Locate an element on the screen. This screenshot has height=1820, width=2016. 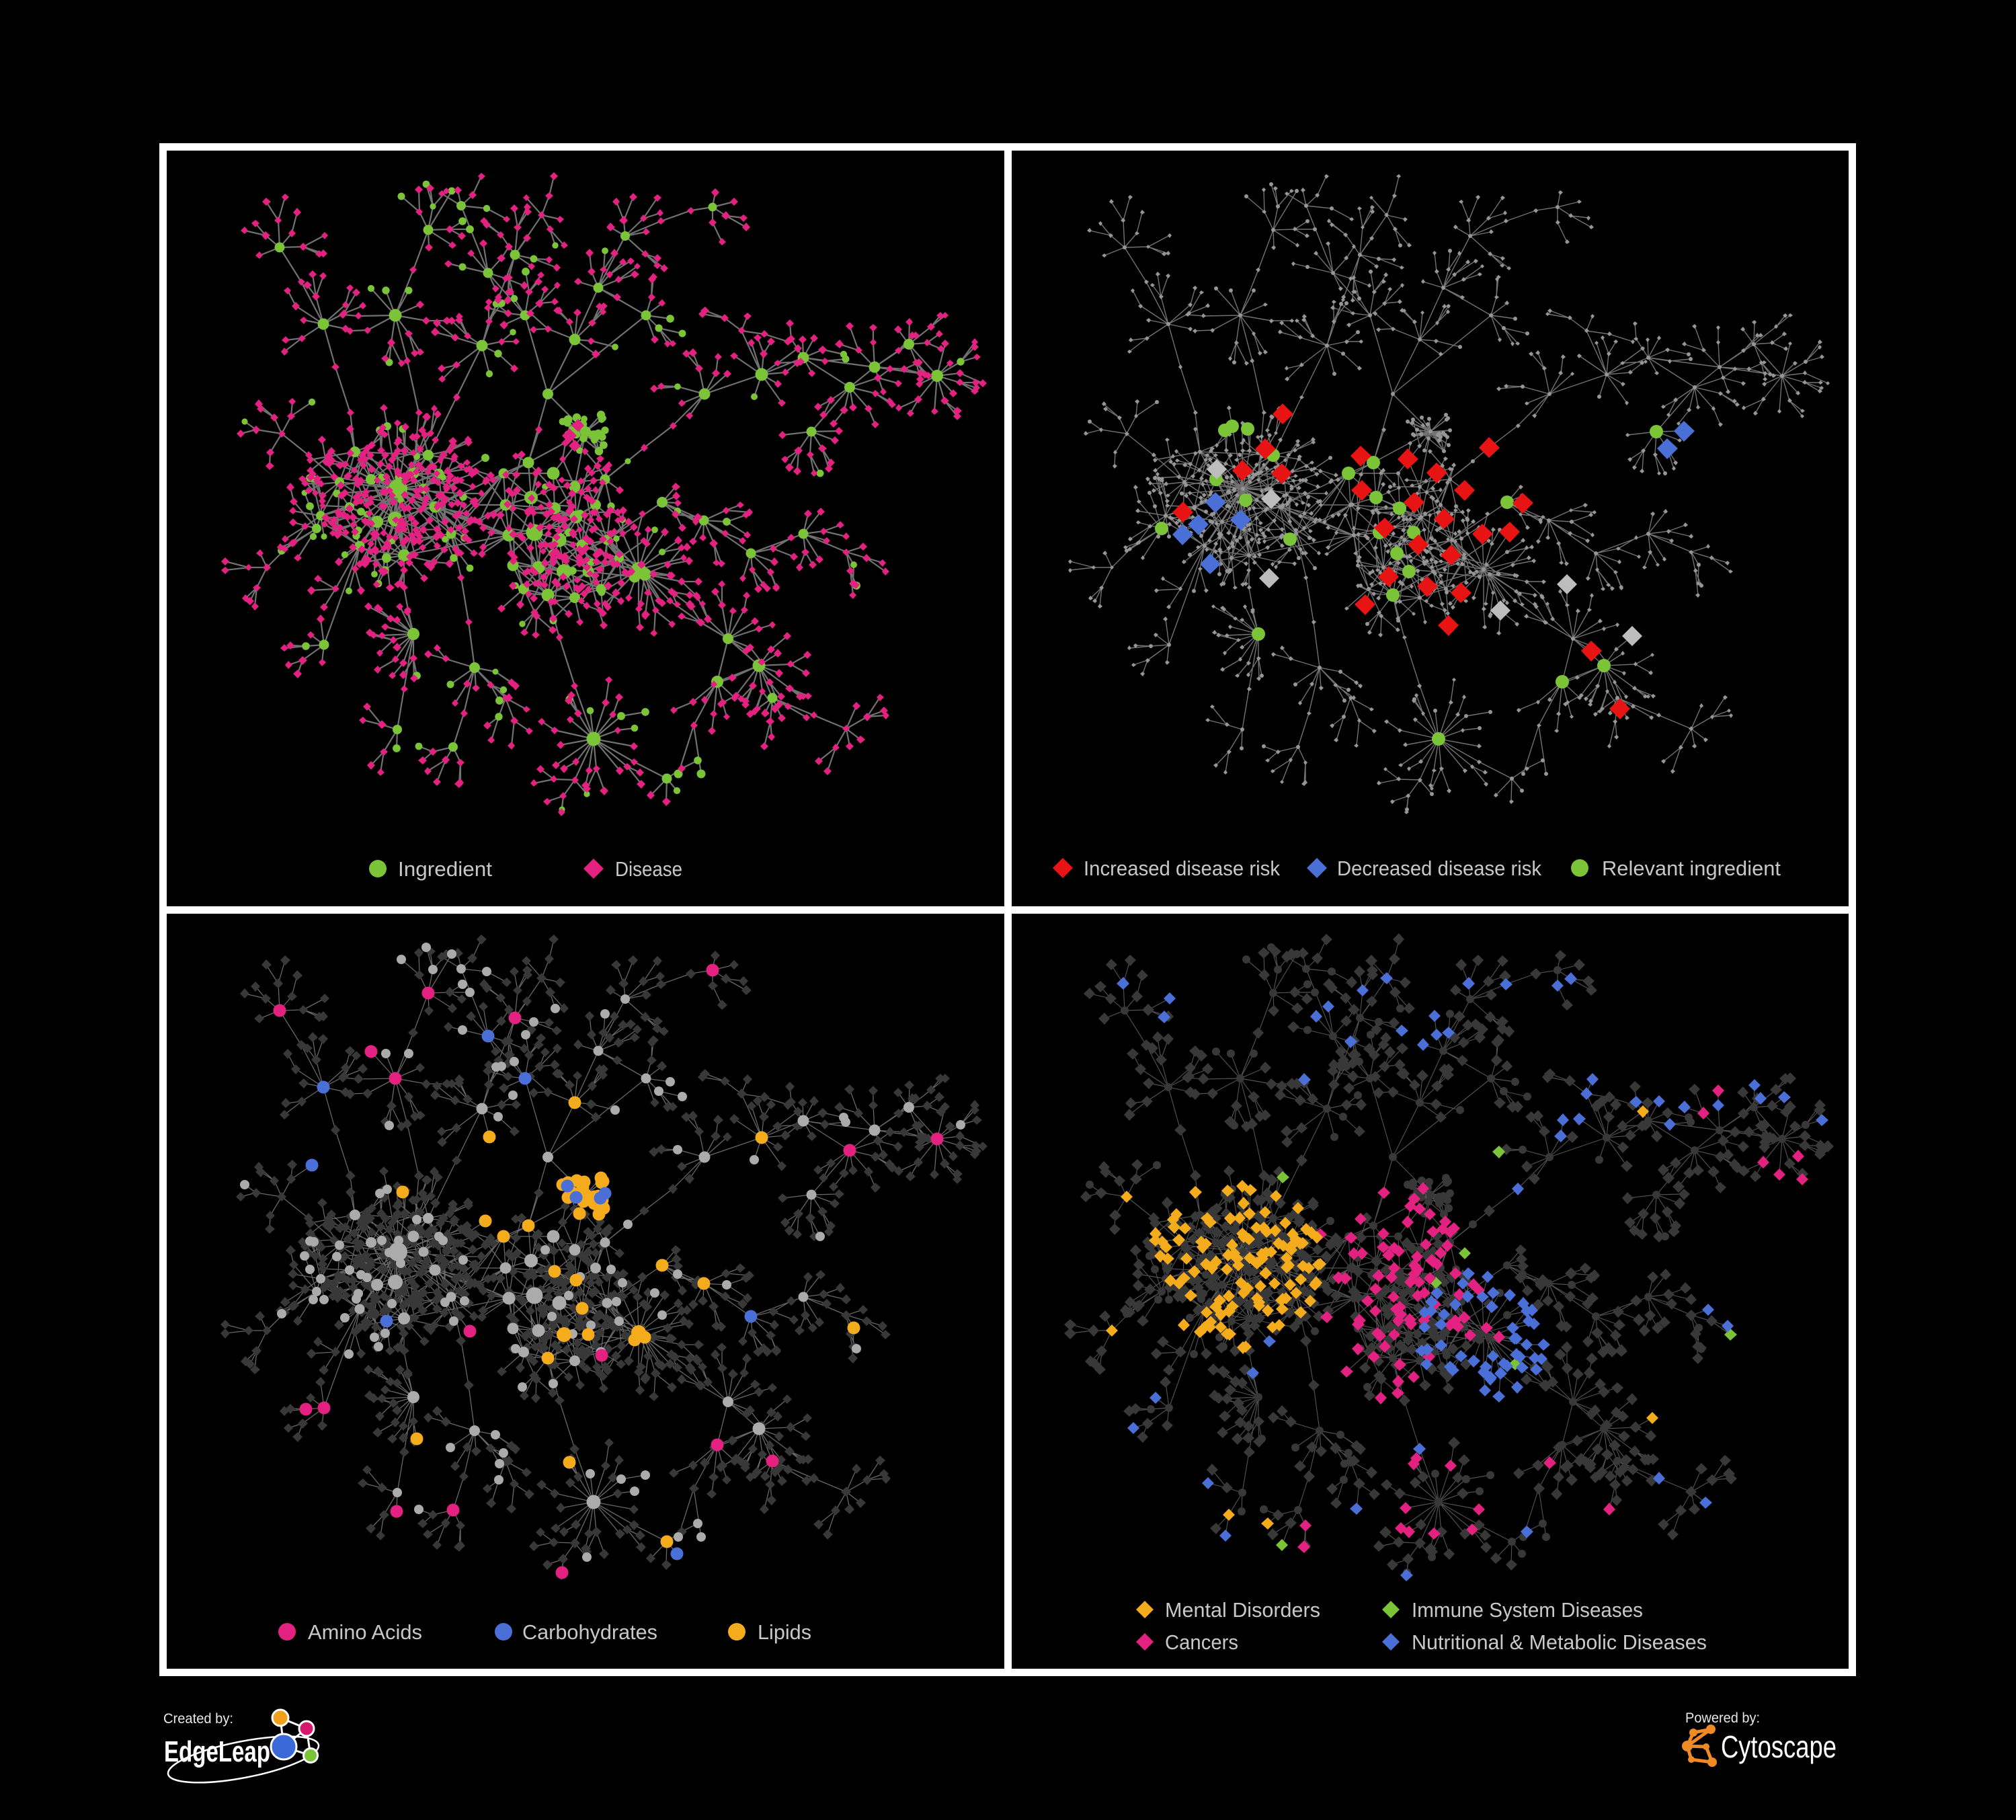
svg-text: Mental Disorders is located at coordinates (1242, 1610).